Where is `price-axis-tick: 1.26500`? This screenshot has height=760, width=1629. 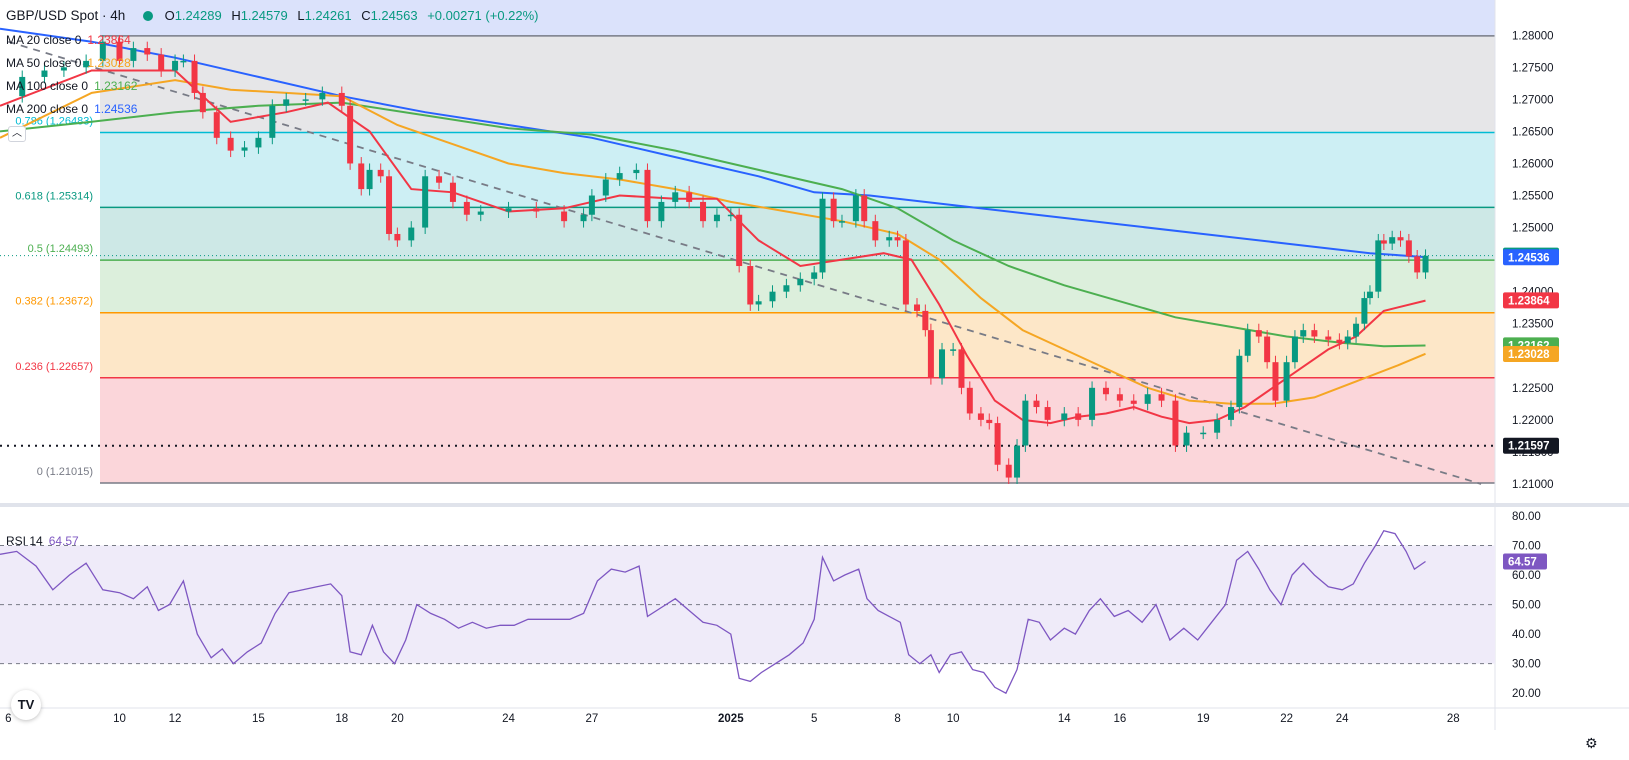 price-axis-tick: 1.26500 is located at coordinates (1533, 132).